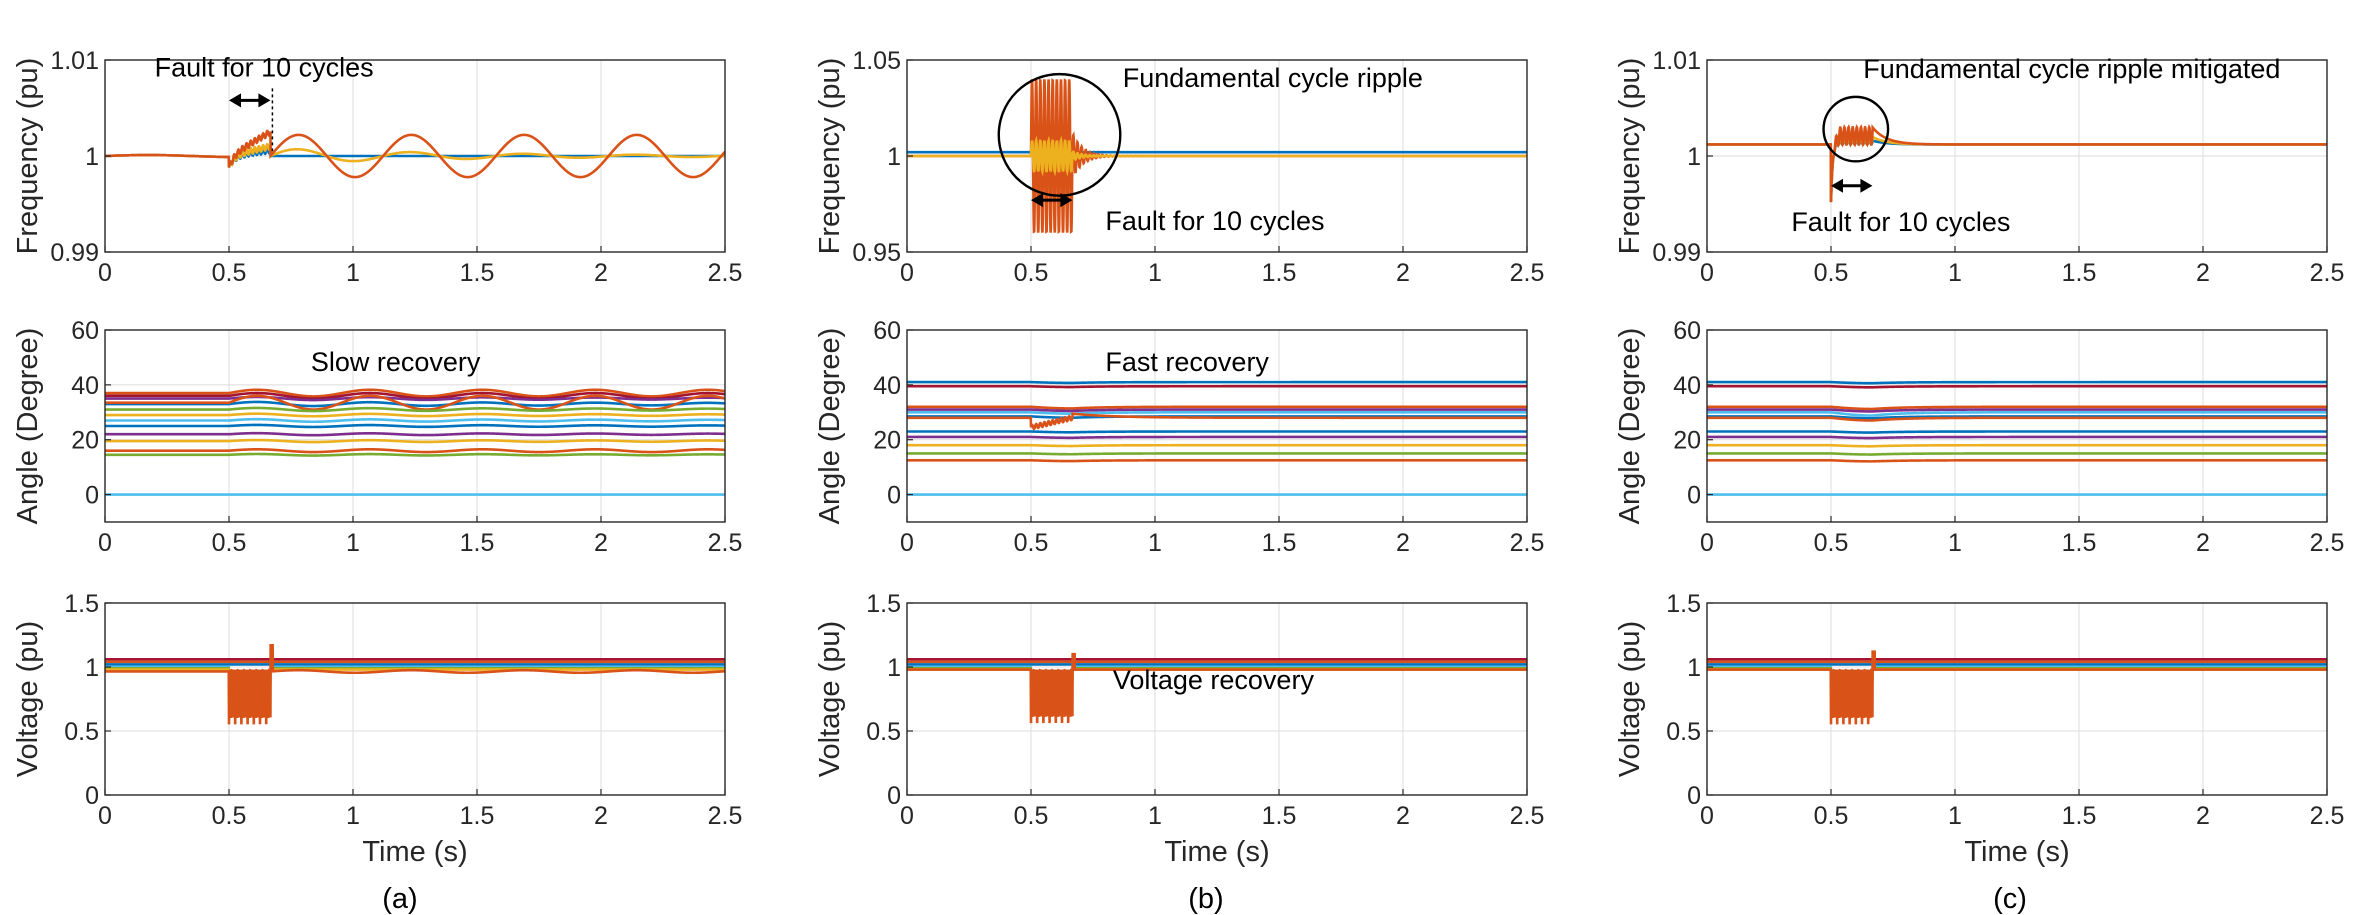 The width and height of the screenshot is (2361, 915). Describe the element at coordinates (396, 362) in the screenshot. I see `annotation-text: Slow recovery` at that location.